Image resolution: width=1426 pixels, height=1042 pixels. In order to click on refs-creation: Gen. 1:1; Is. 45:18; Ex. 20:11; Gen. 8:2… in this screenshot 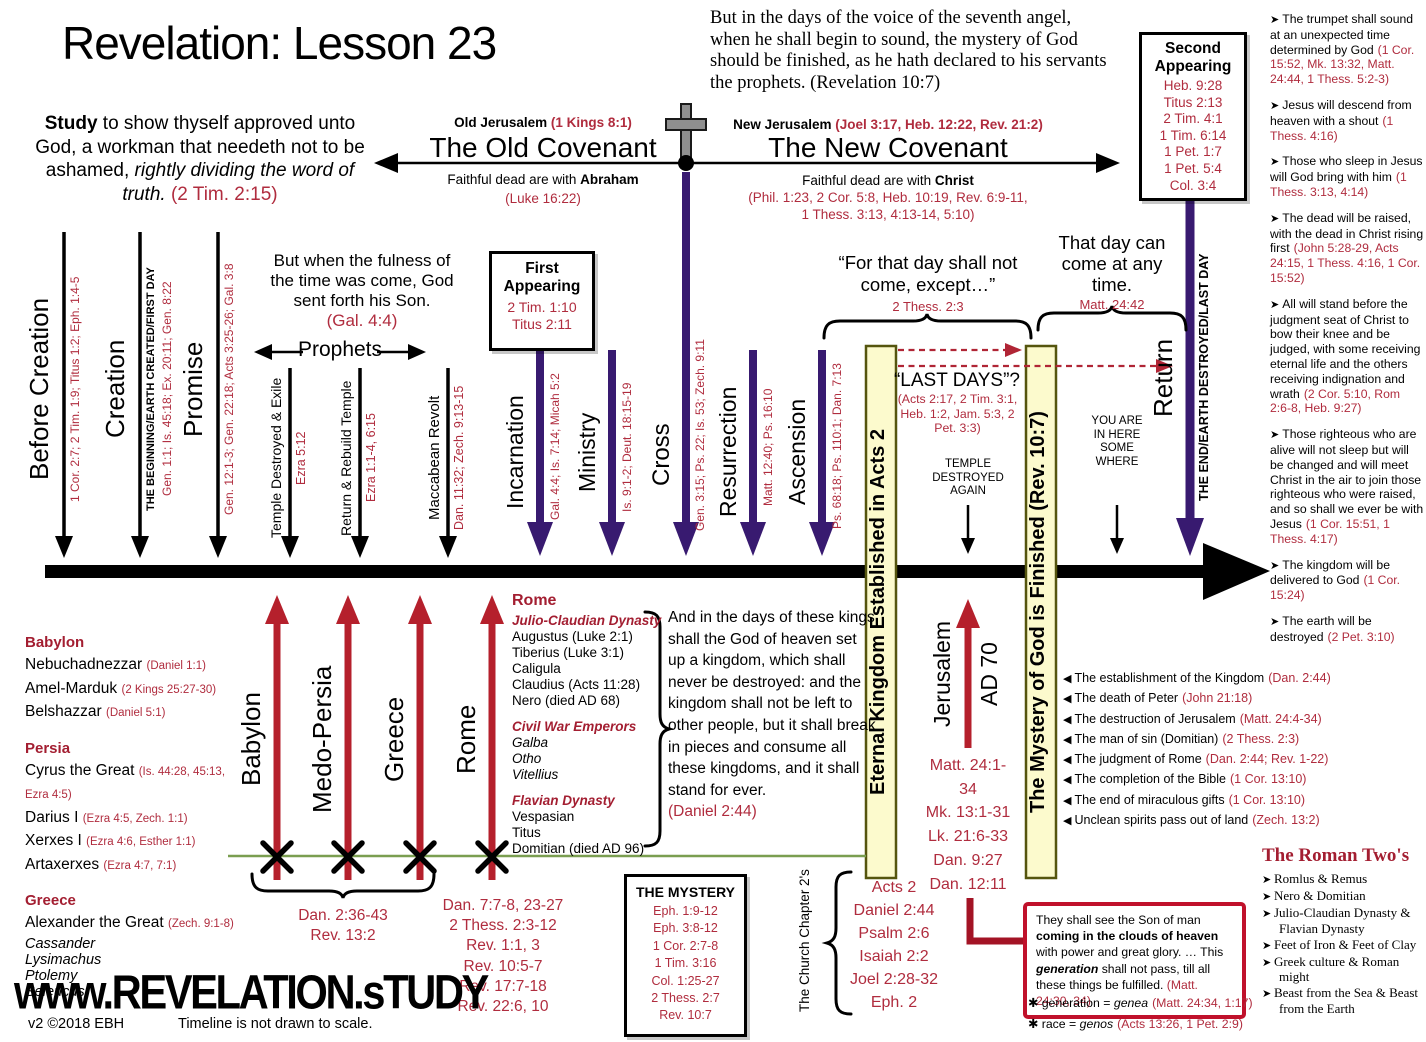, I will do `click(167, 389)`.